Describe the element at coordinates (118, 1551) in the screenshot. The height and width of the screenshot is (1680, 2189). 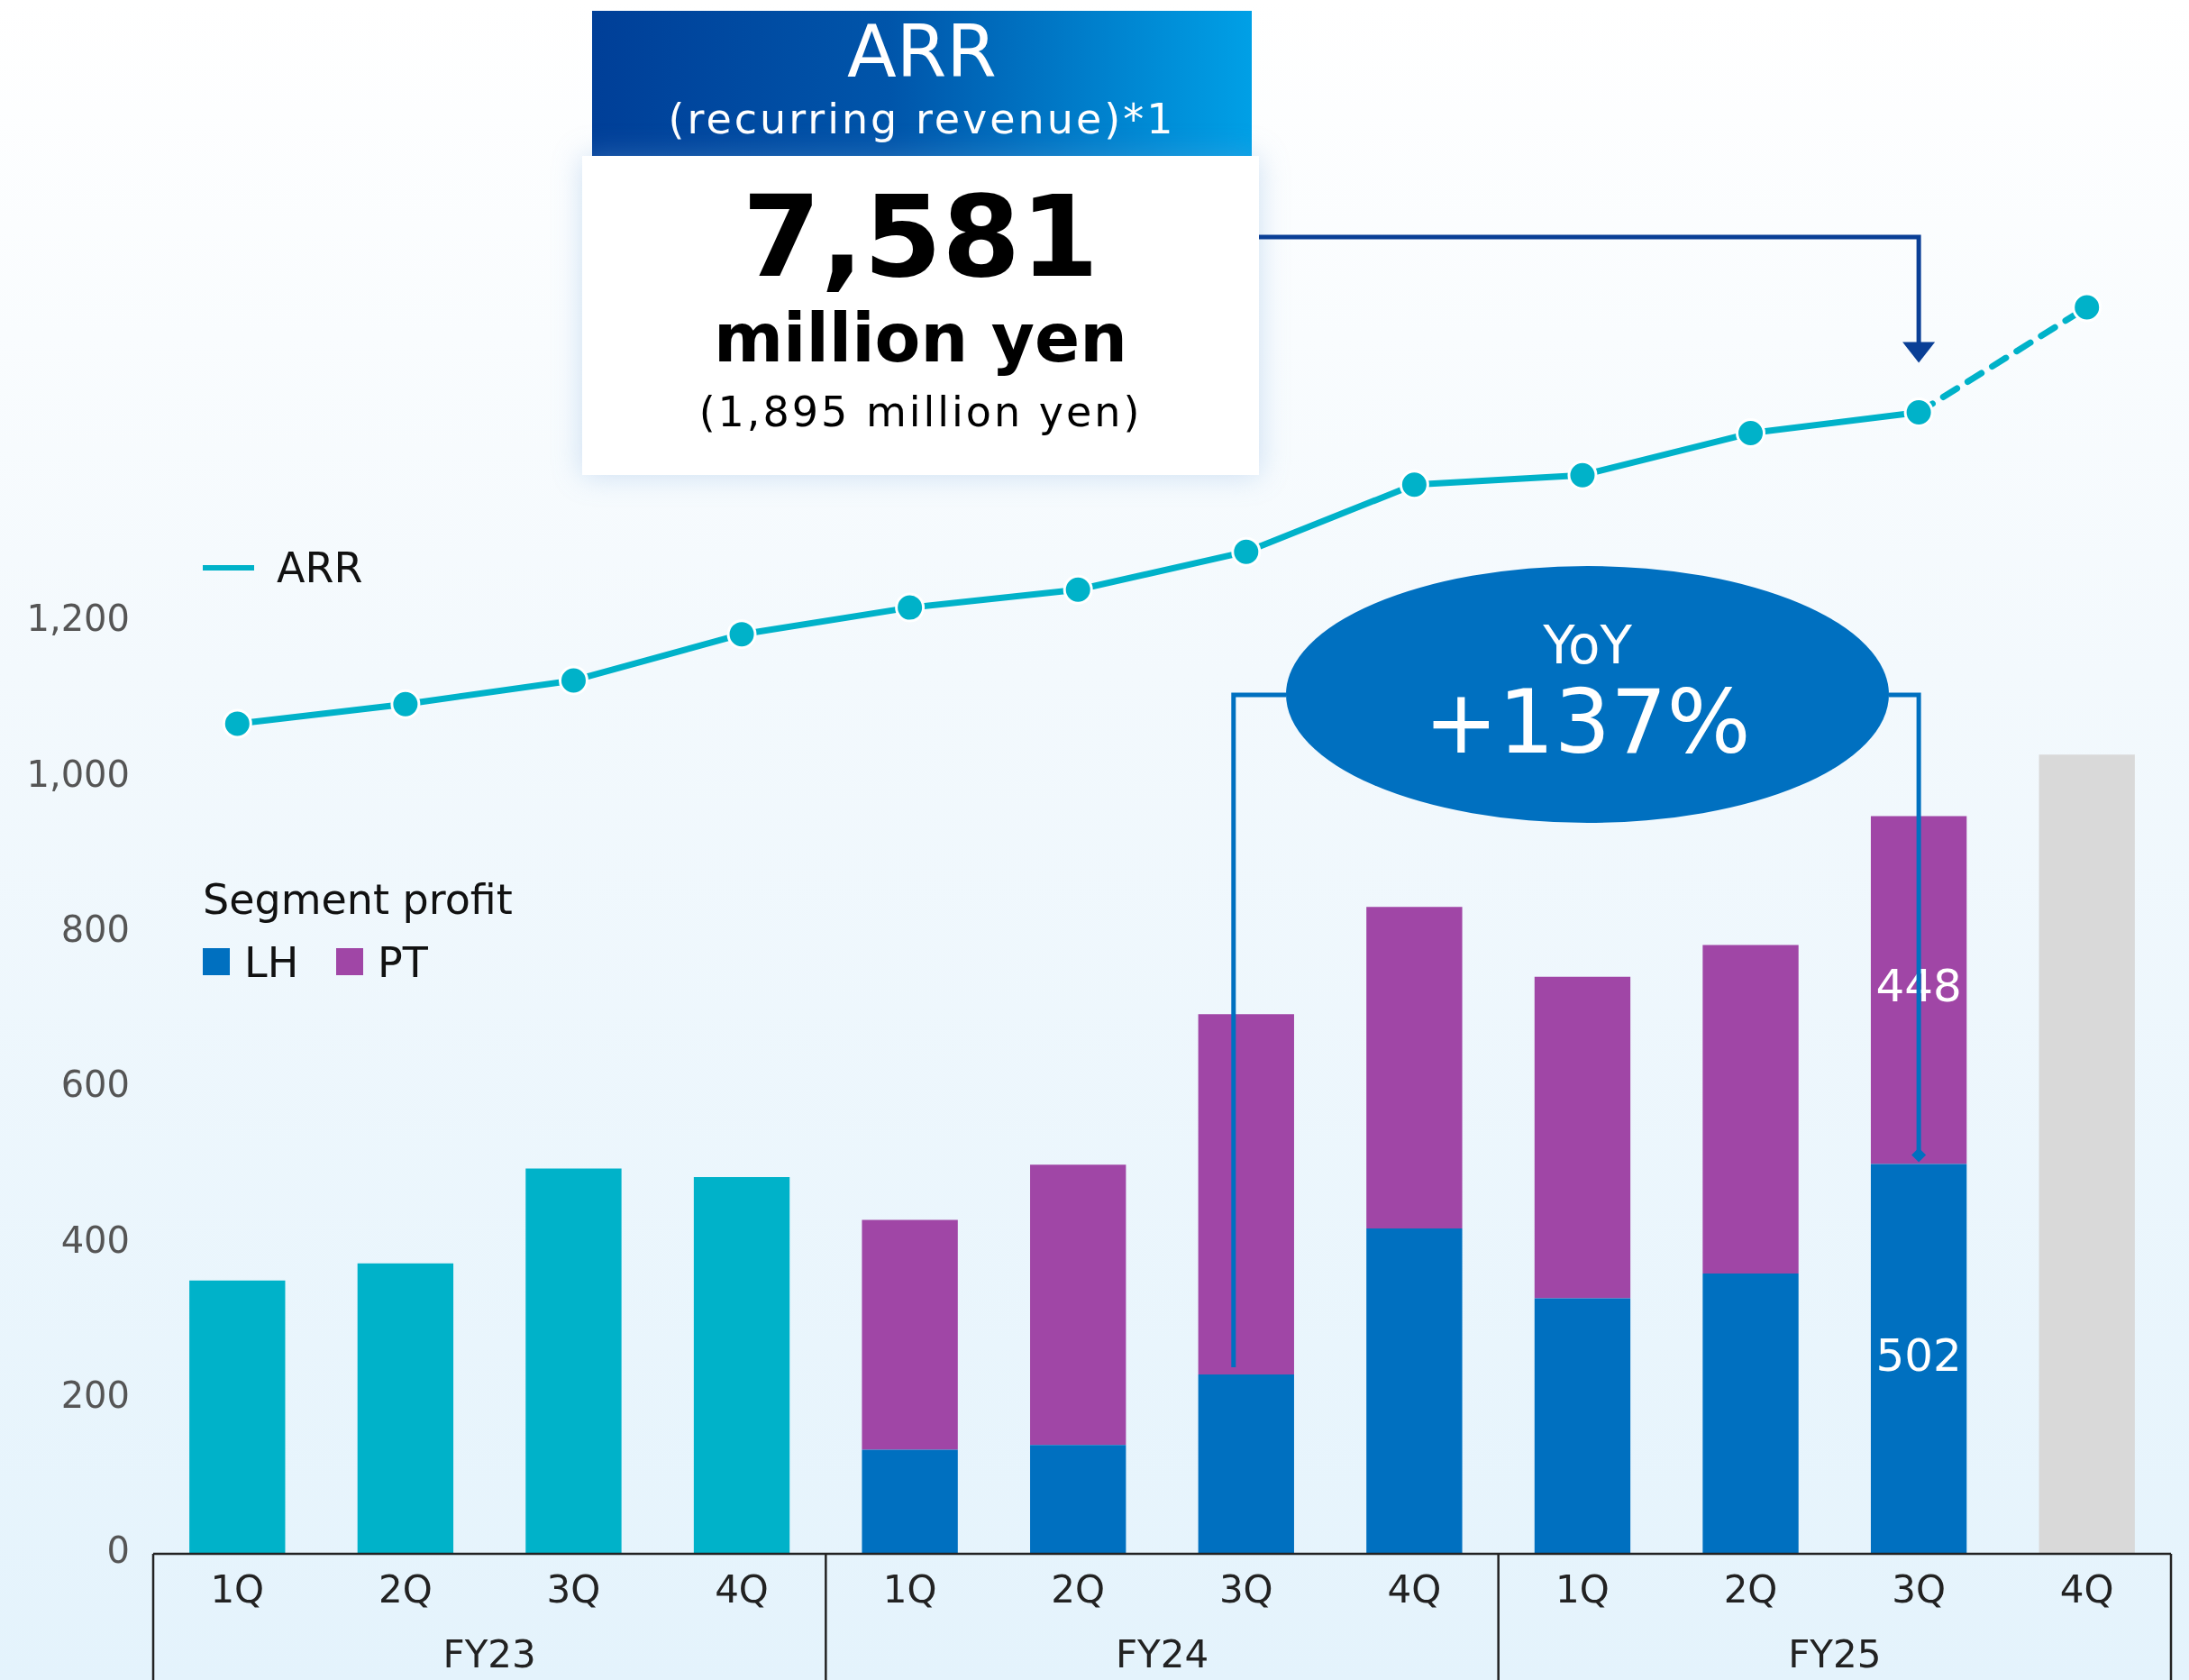
I see `y-tick-label: 0` at that location.